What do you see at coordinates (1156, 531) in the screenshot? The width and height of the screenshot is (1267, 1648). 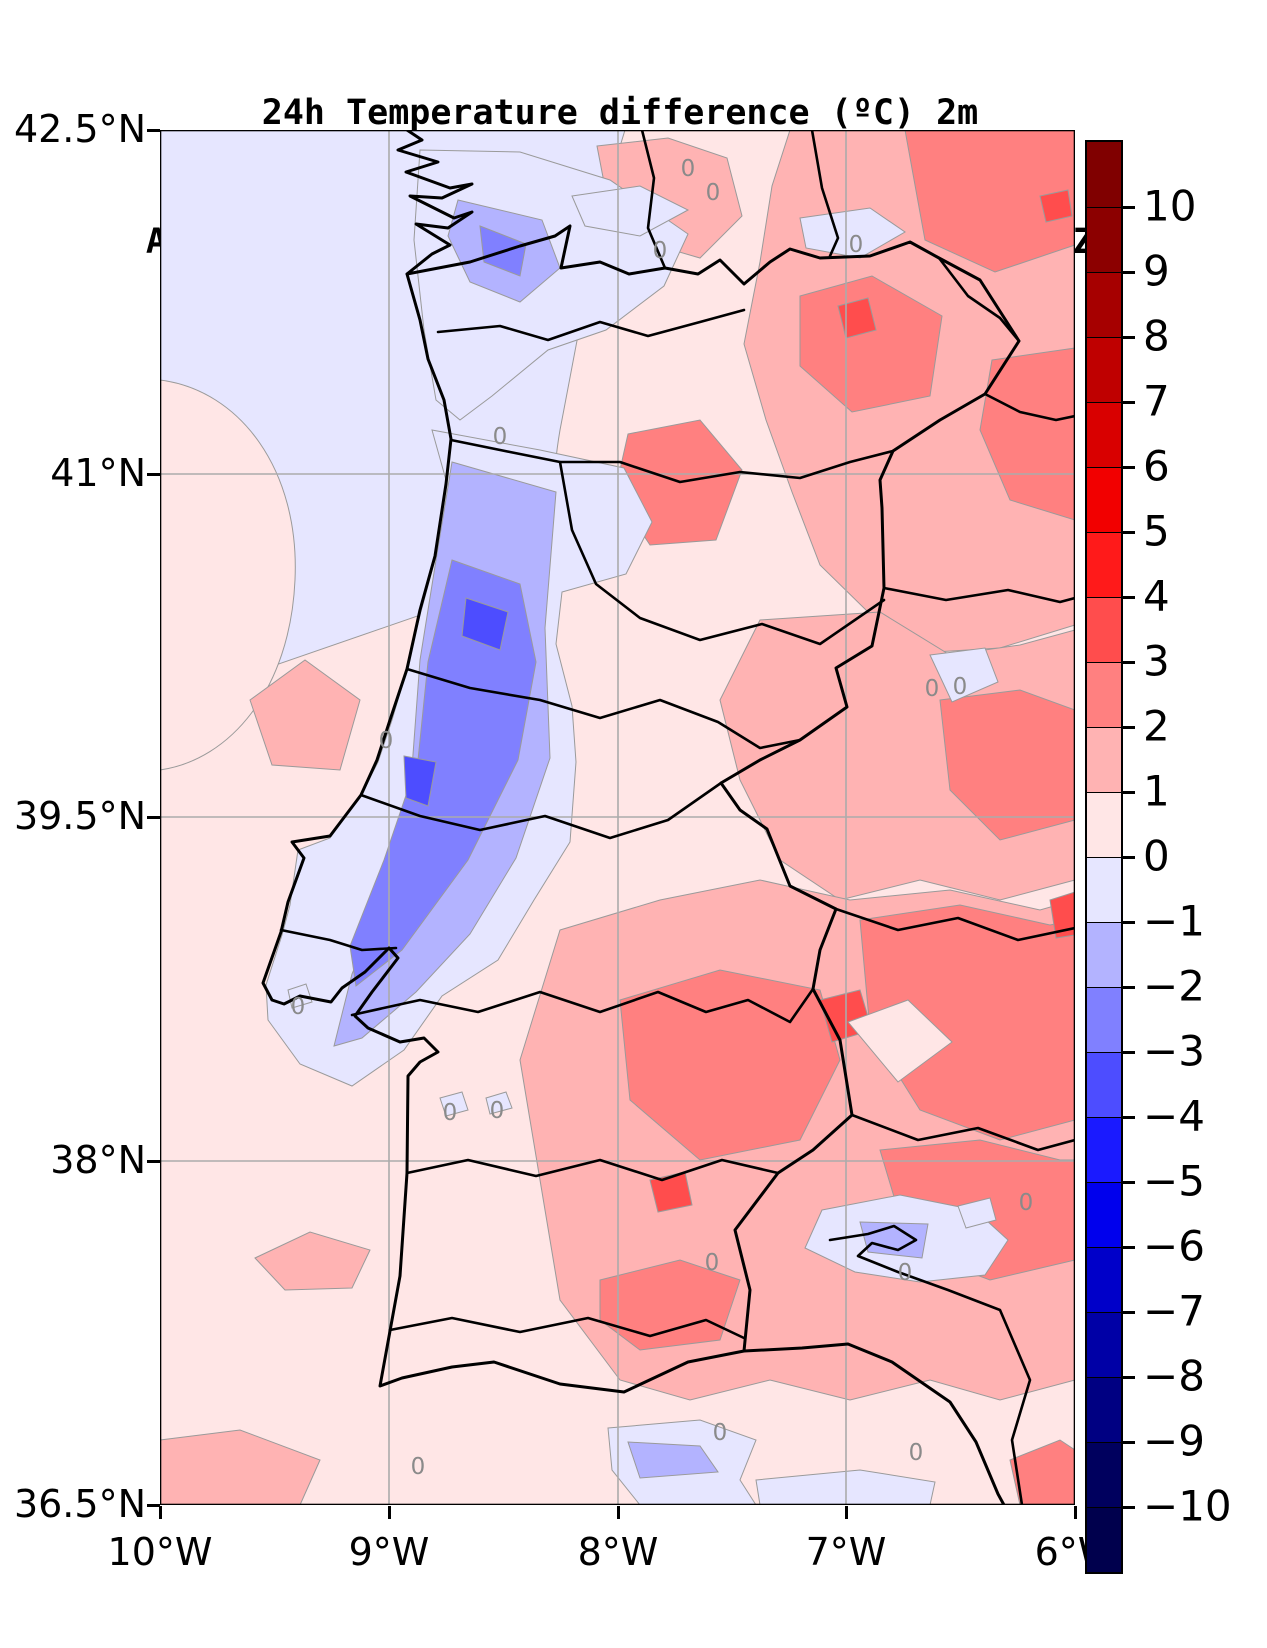 I see `colorbar-tick-label: 5` at bounding box center [1156, 531].